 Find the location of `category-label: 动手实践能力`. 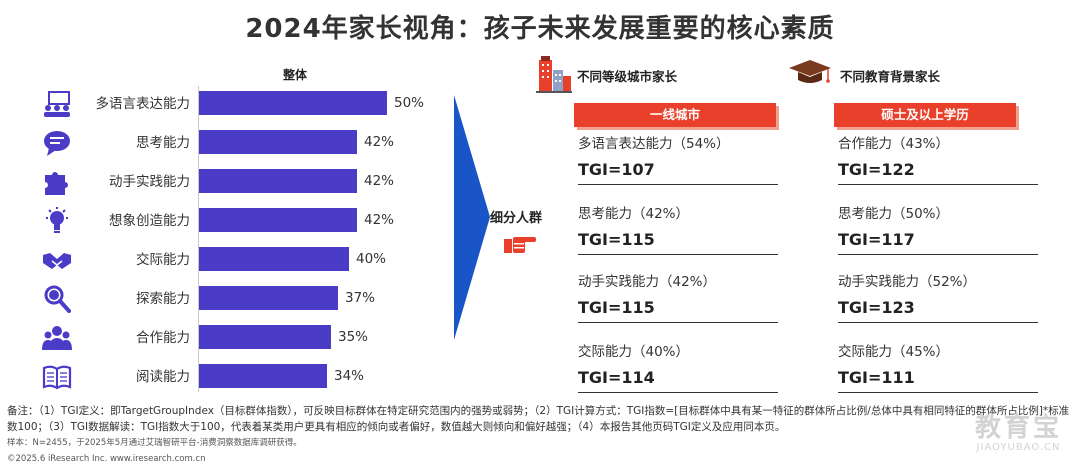

category-label: 动手实践能力 is located at coordinates (149, 182).